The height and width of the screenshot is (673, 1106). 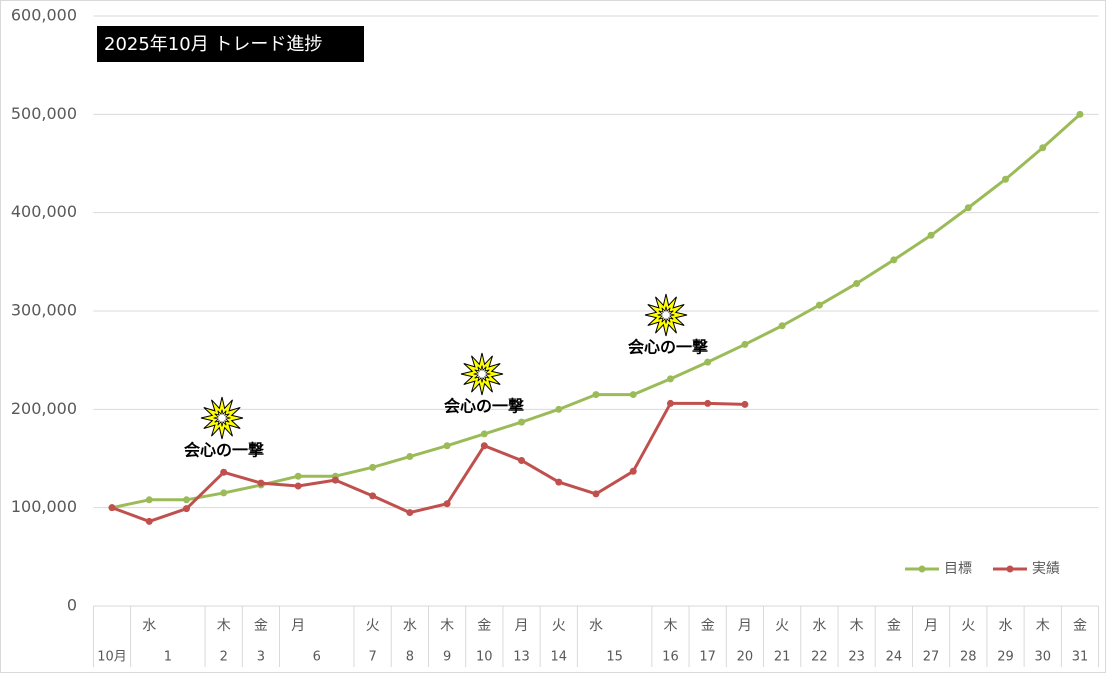 I want to click on date-label: 28, so click(x=968, y=657).